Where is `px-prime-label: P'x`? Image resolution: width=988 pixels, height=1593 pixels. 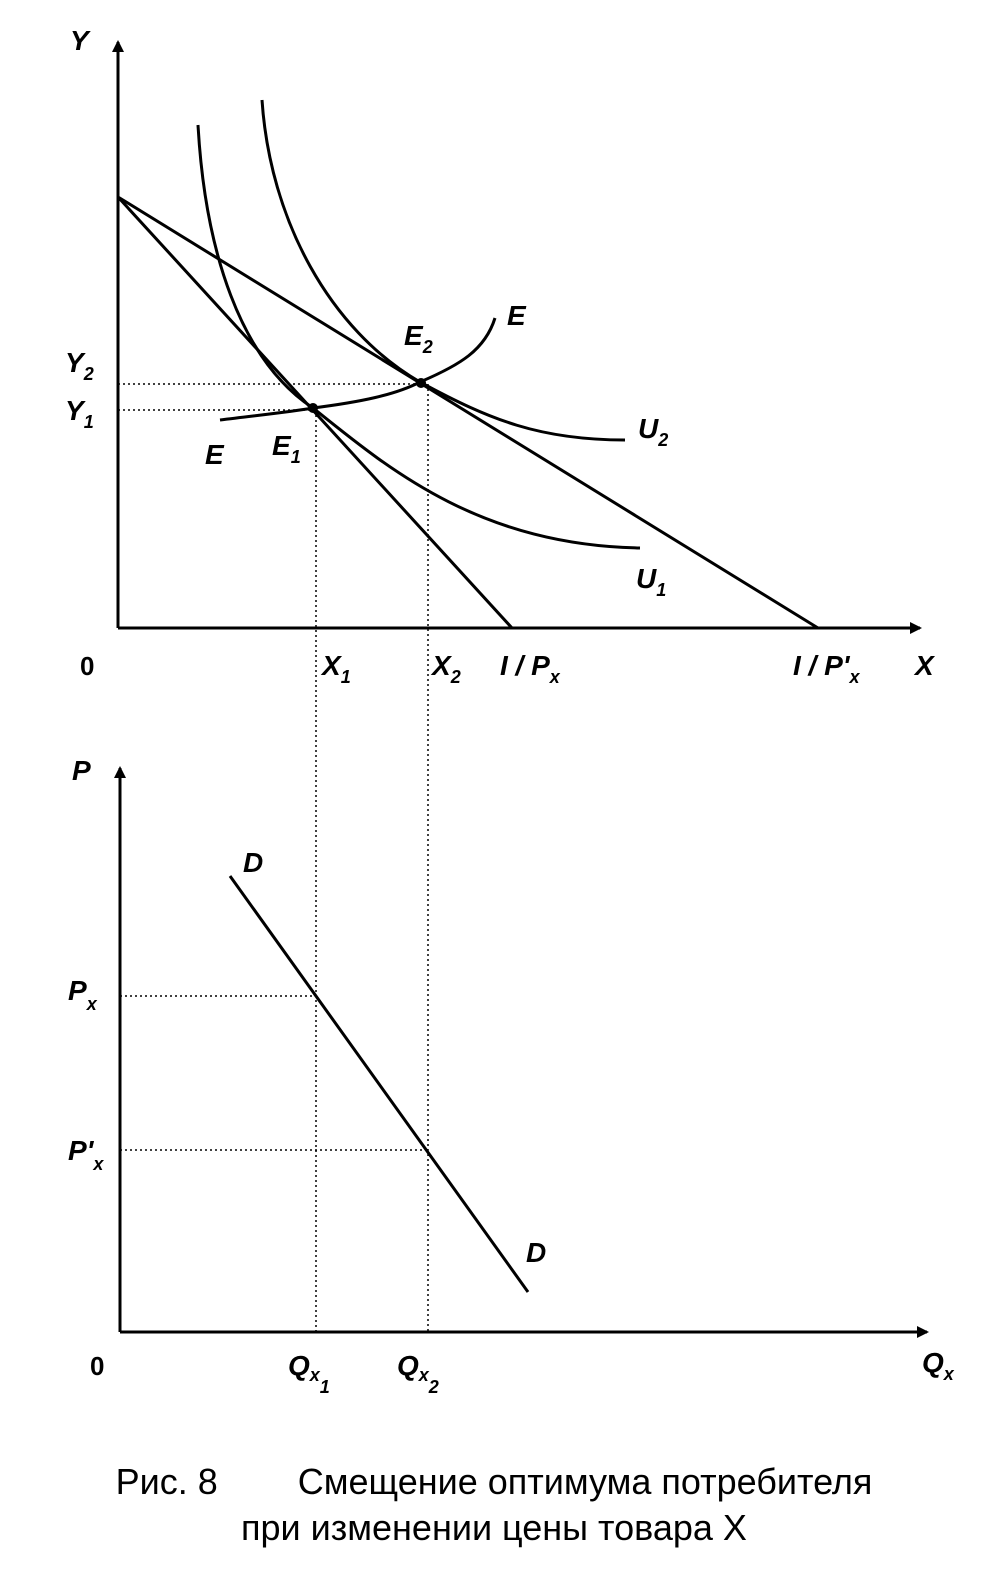 px-prime-label: P'x is located at coordinates (86, 1154).